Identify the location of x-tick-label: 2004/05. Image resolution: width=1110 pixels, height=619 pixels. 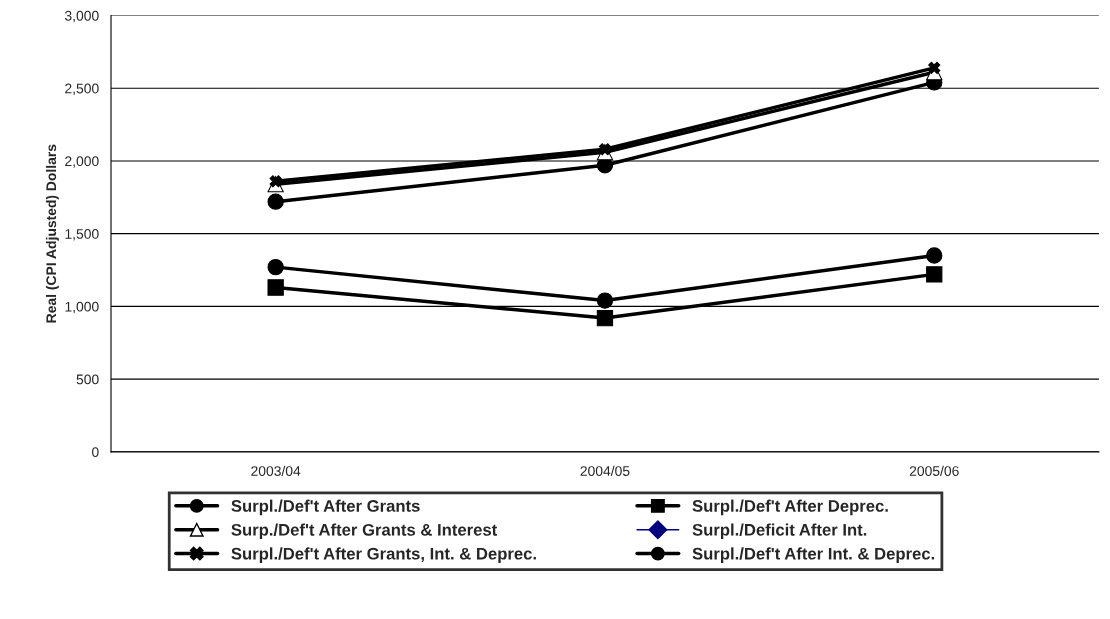
(605, 470).